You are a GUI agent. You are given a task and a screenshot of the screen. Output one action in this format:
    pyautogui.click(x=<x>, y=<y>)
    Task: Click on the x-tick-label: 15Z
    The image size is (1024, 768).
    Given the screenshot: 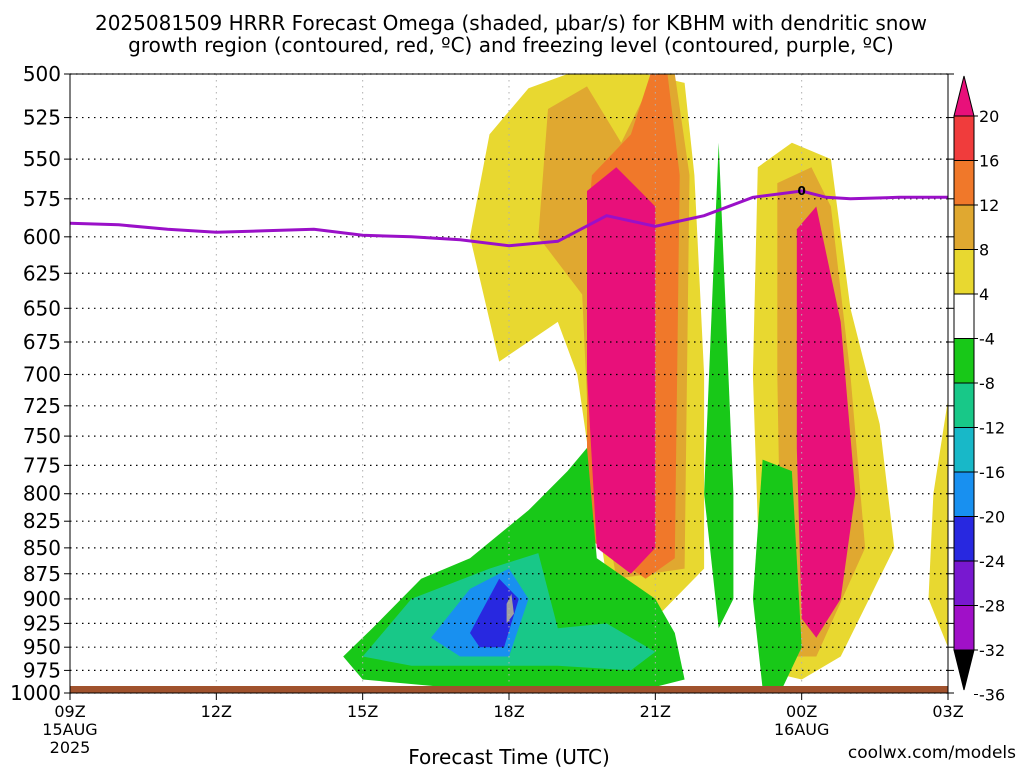 What is the action you would take?
    pyautogui.click(x=362, y=711)
    